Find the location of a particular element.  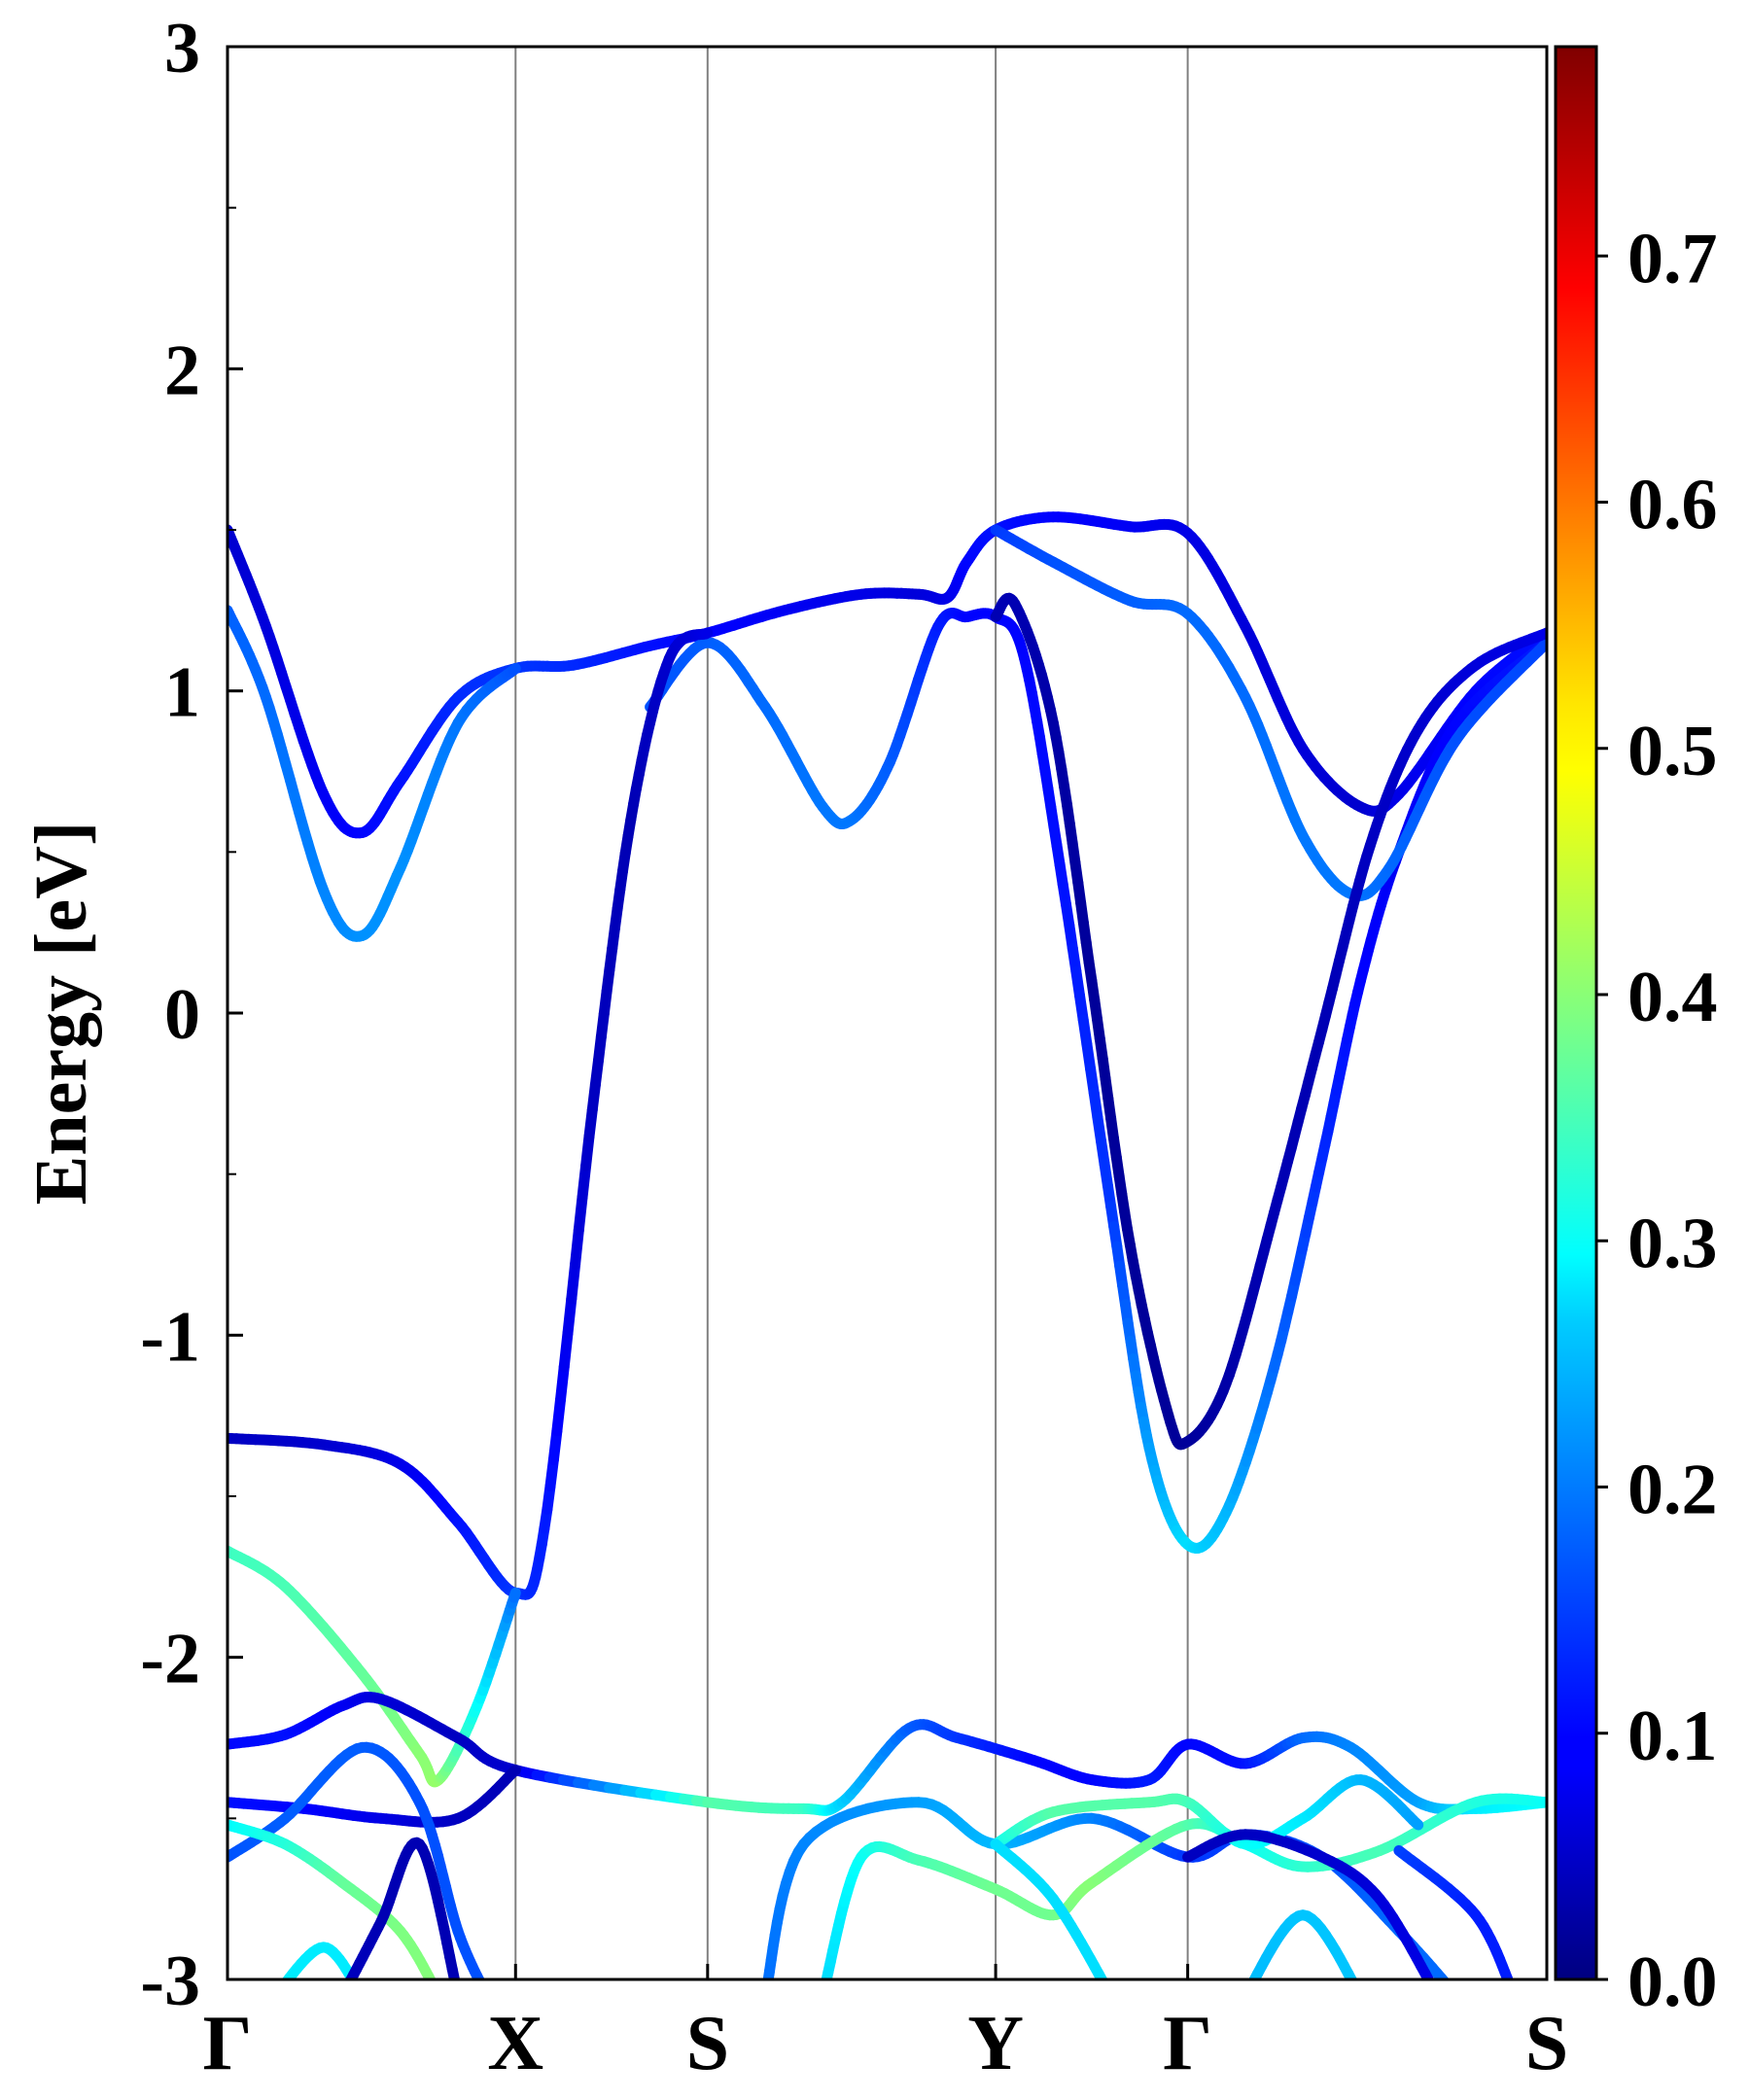

x-tick-label: Y is located at coordinates (995, 2043).